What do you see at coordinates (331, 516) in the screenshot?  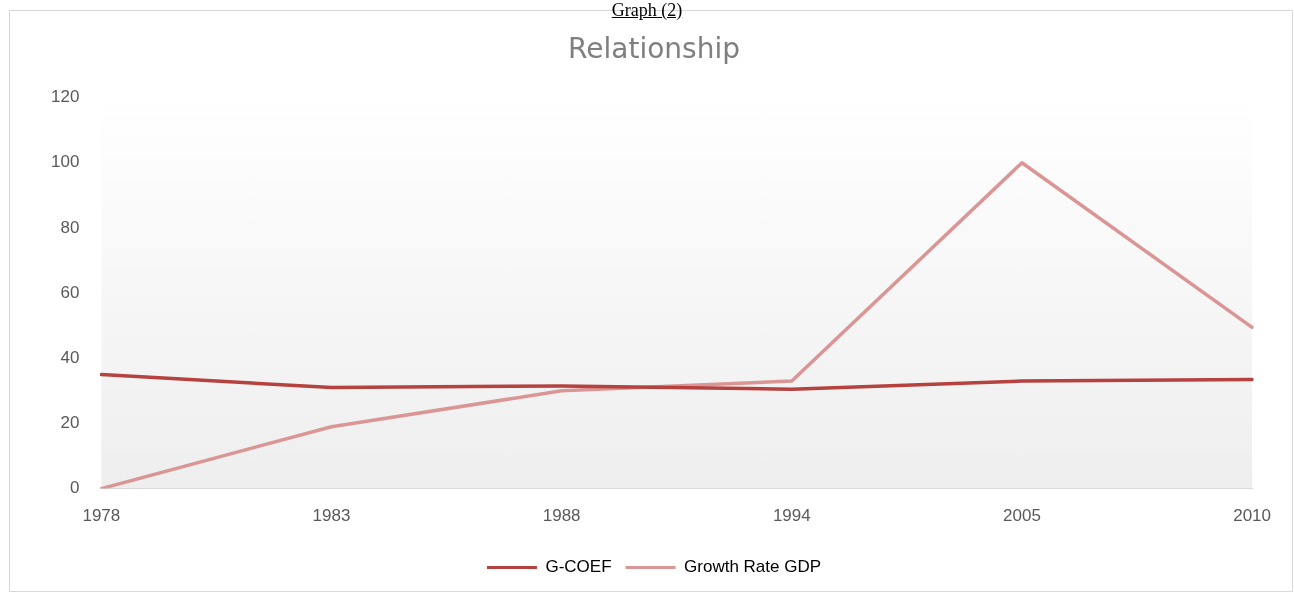 I see `x-tick-label: 1983` at bounding box center [331, 516].